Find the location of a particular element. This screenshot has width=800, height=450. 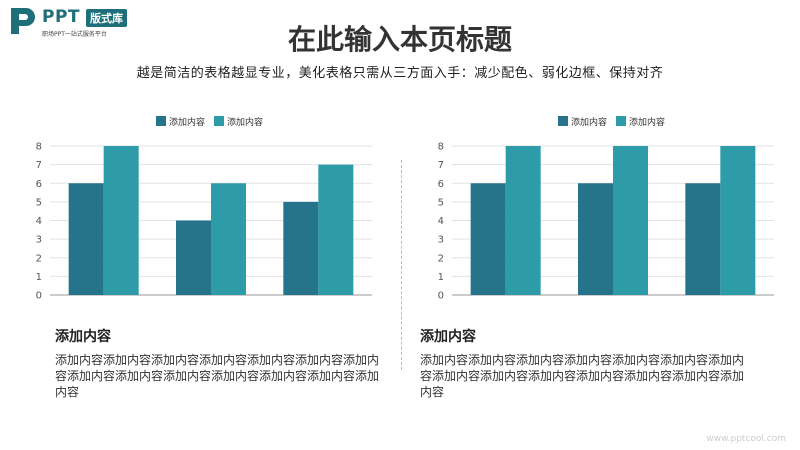

logo-name: PPT is located at coordinates (61, 17).